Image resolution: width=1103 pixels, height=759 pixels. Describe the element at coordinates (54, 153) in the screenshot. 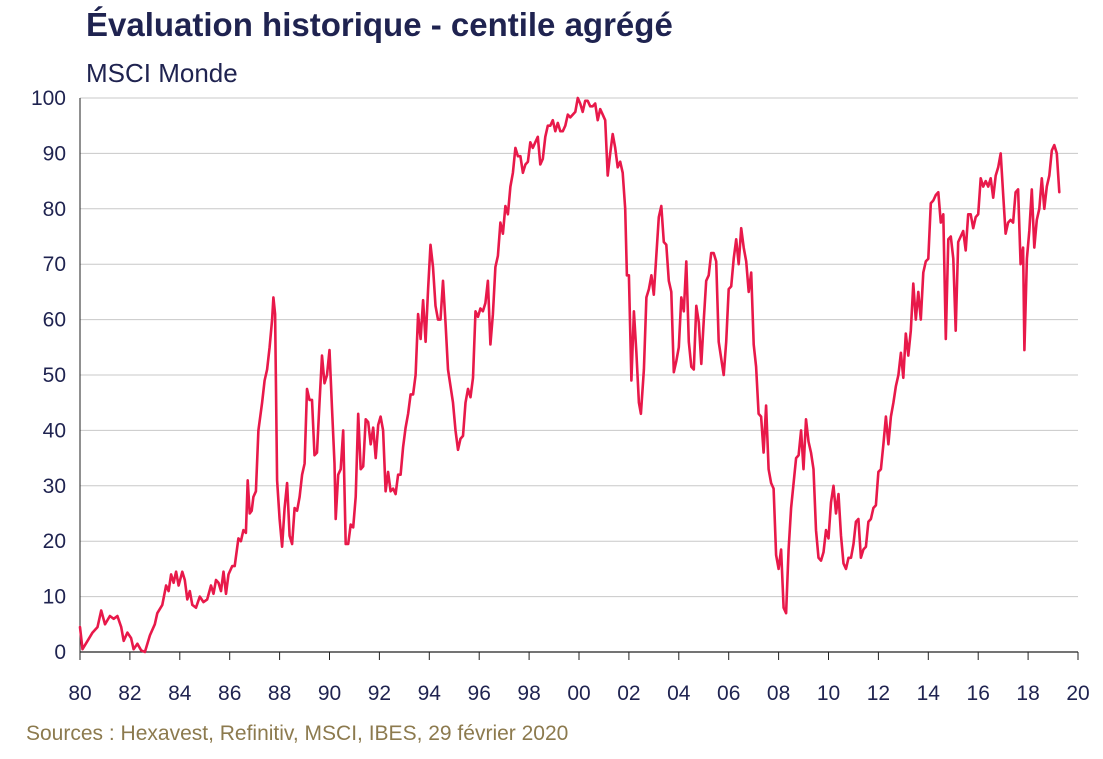

I see `y-tick-label: 90` at that location.